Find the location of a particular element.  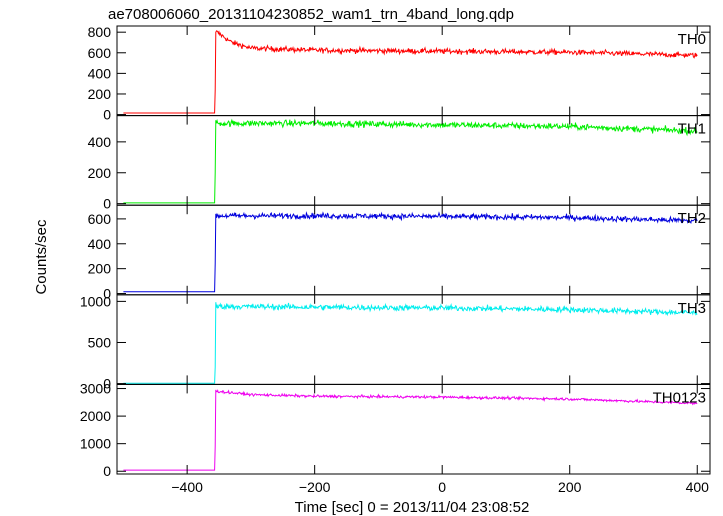

y-tick-label-th0: 200 is located at coordinates (100, 94).